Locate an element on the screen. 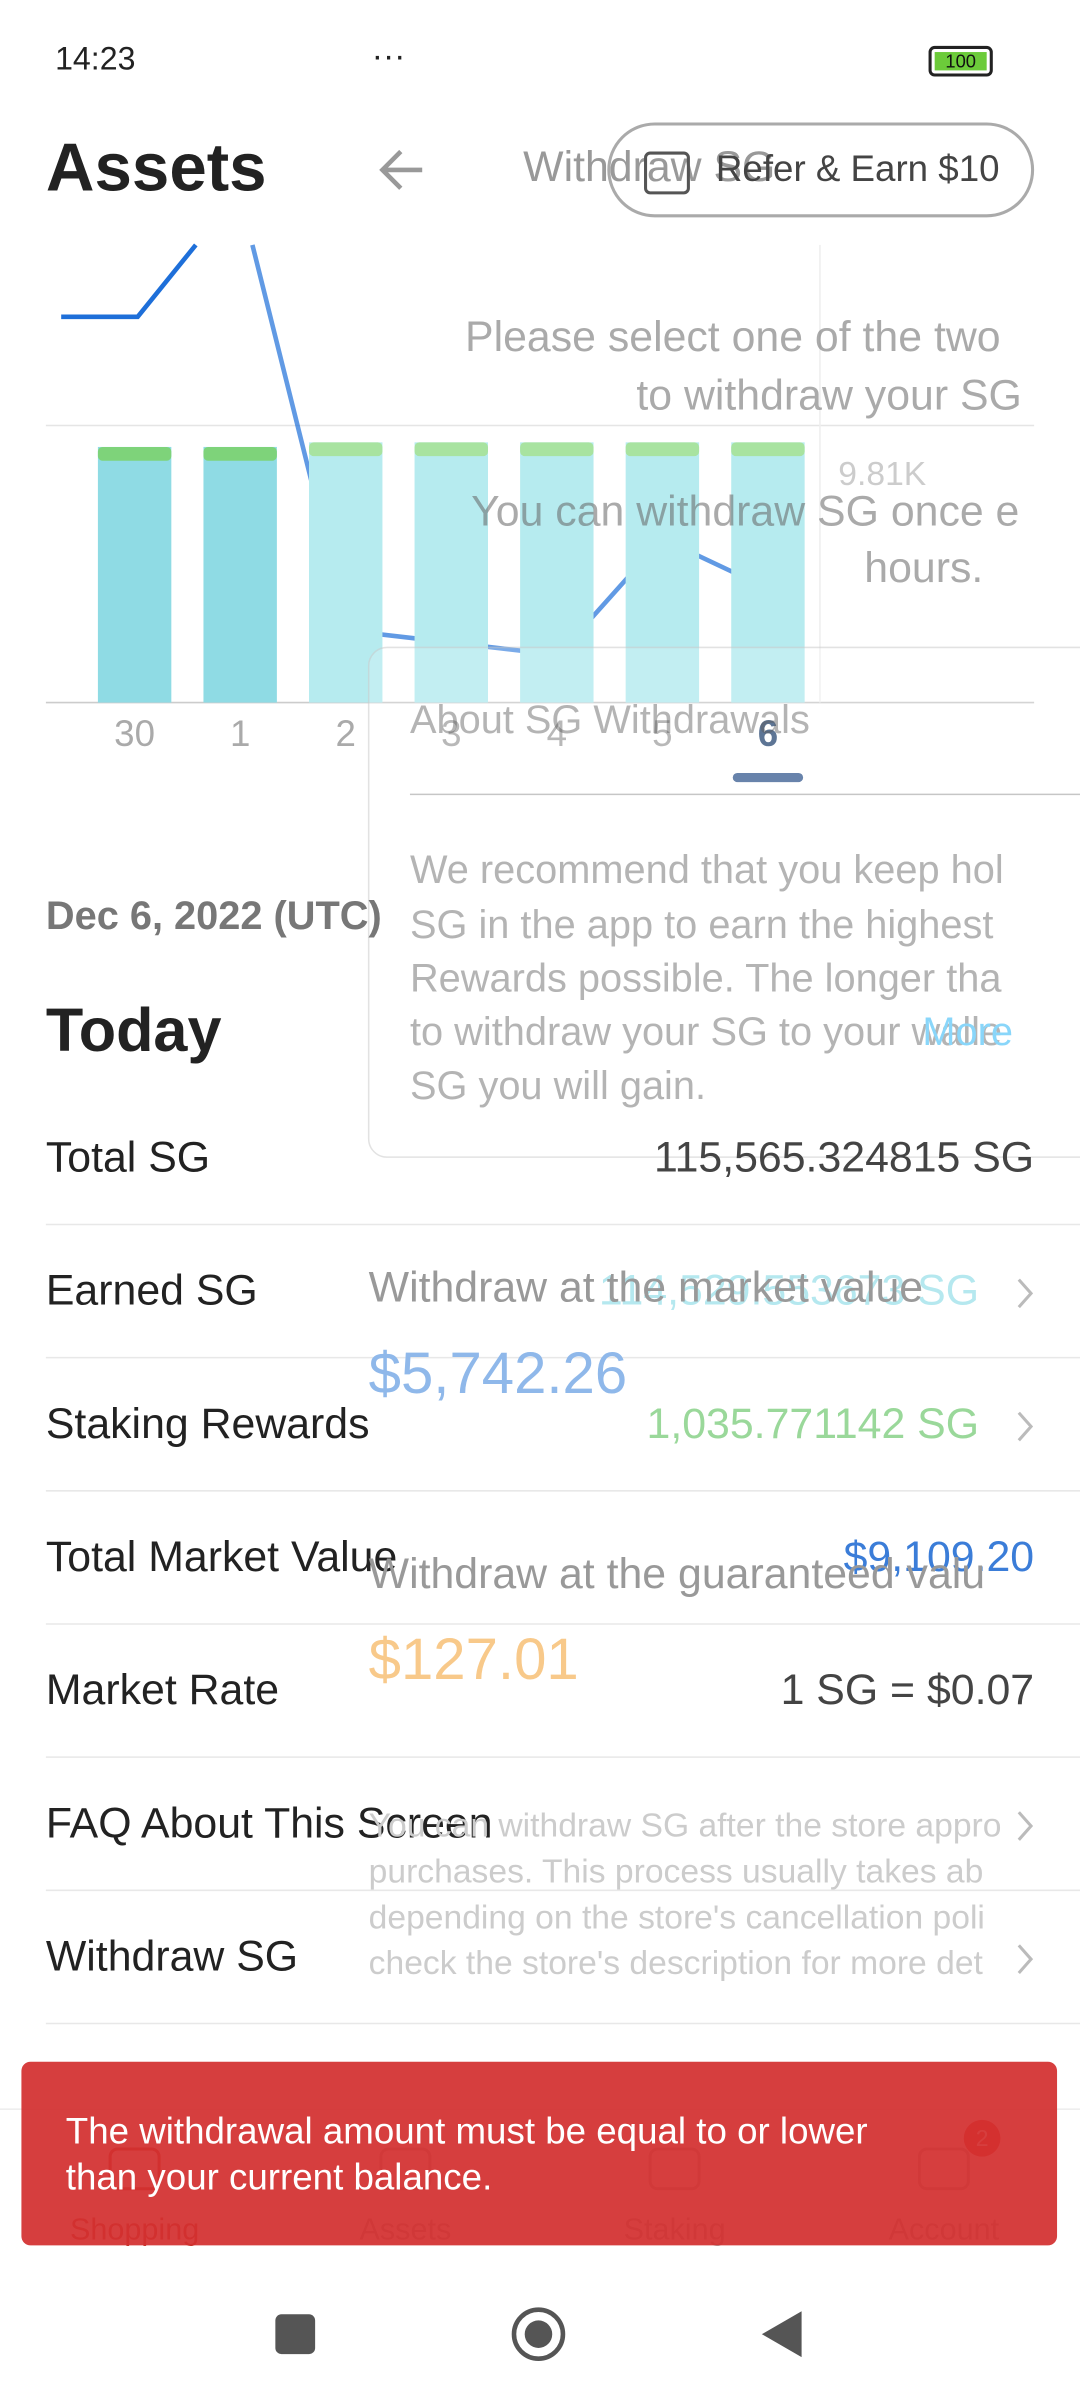 This screenshot has width=1080, height=2400. overlay-title: Withdraw SG is located at coordinates (649, 167).